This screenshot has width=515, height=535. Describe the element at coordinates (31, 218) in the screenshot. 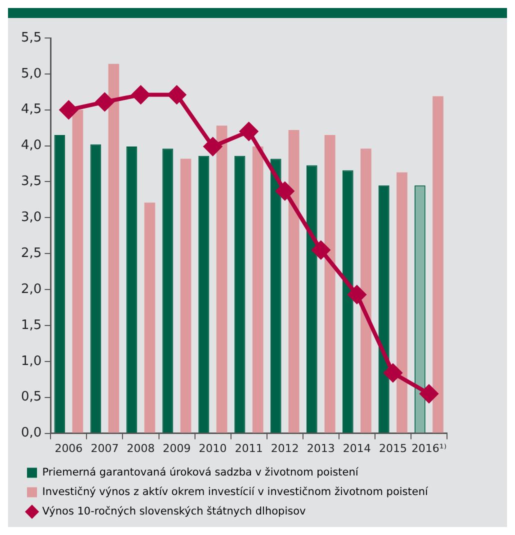

I see `y-tick-label: 3,0` at that location.